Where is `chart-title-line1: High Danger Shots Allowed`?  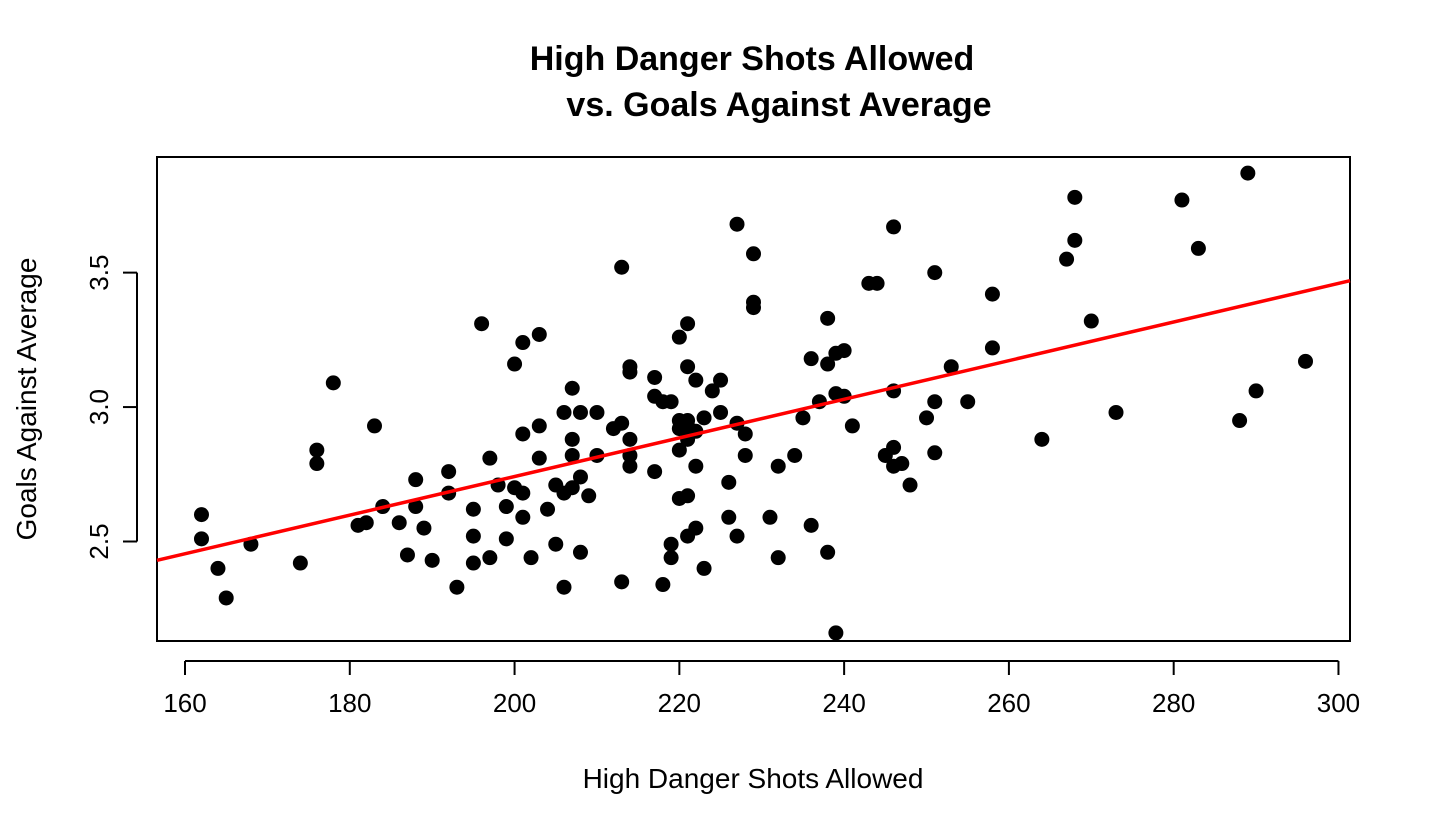 chart-title-line1: High Danger Shots Allowed is located at coordinates (752, 59).